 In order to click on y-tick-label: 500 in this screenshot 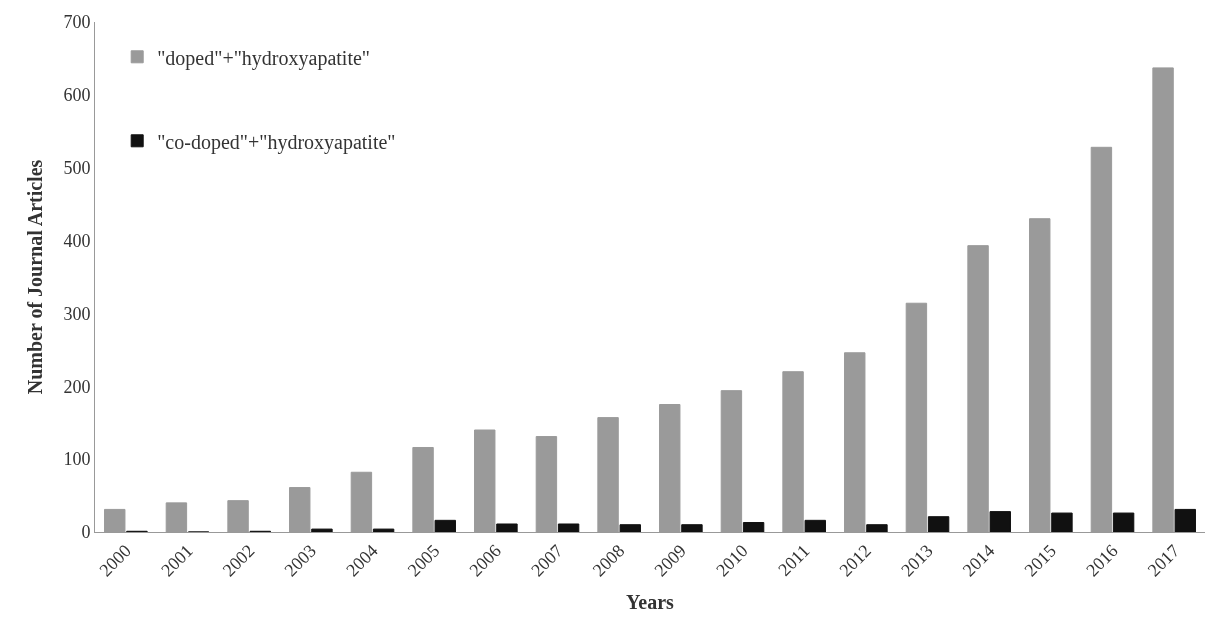, I will do `click(77, 168)`.